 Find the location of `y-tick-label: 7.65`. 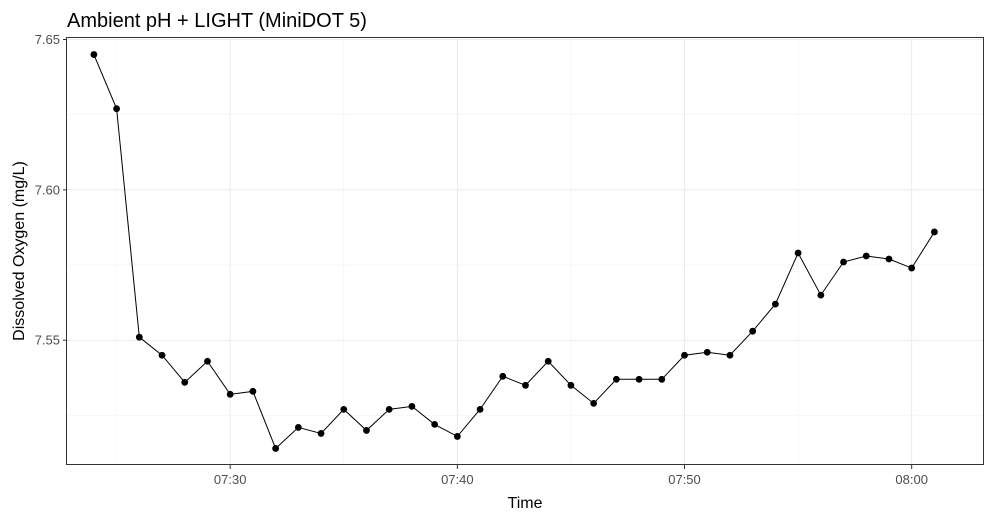

y-tick-label: 7.65 is located at coordinates (47, 39).